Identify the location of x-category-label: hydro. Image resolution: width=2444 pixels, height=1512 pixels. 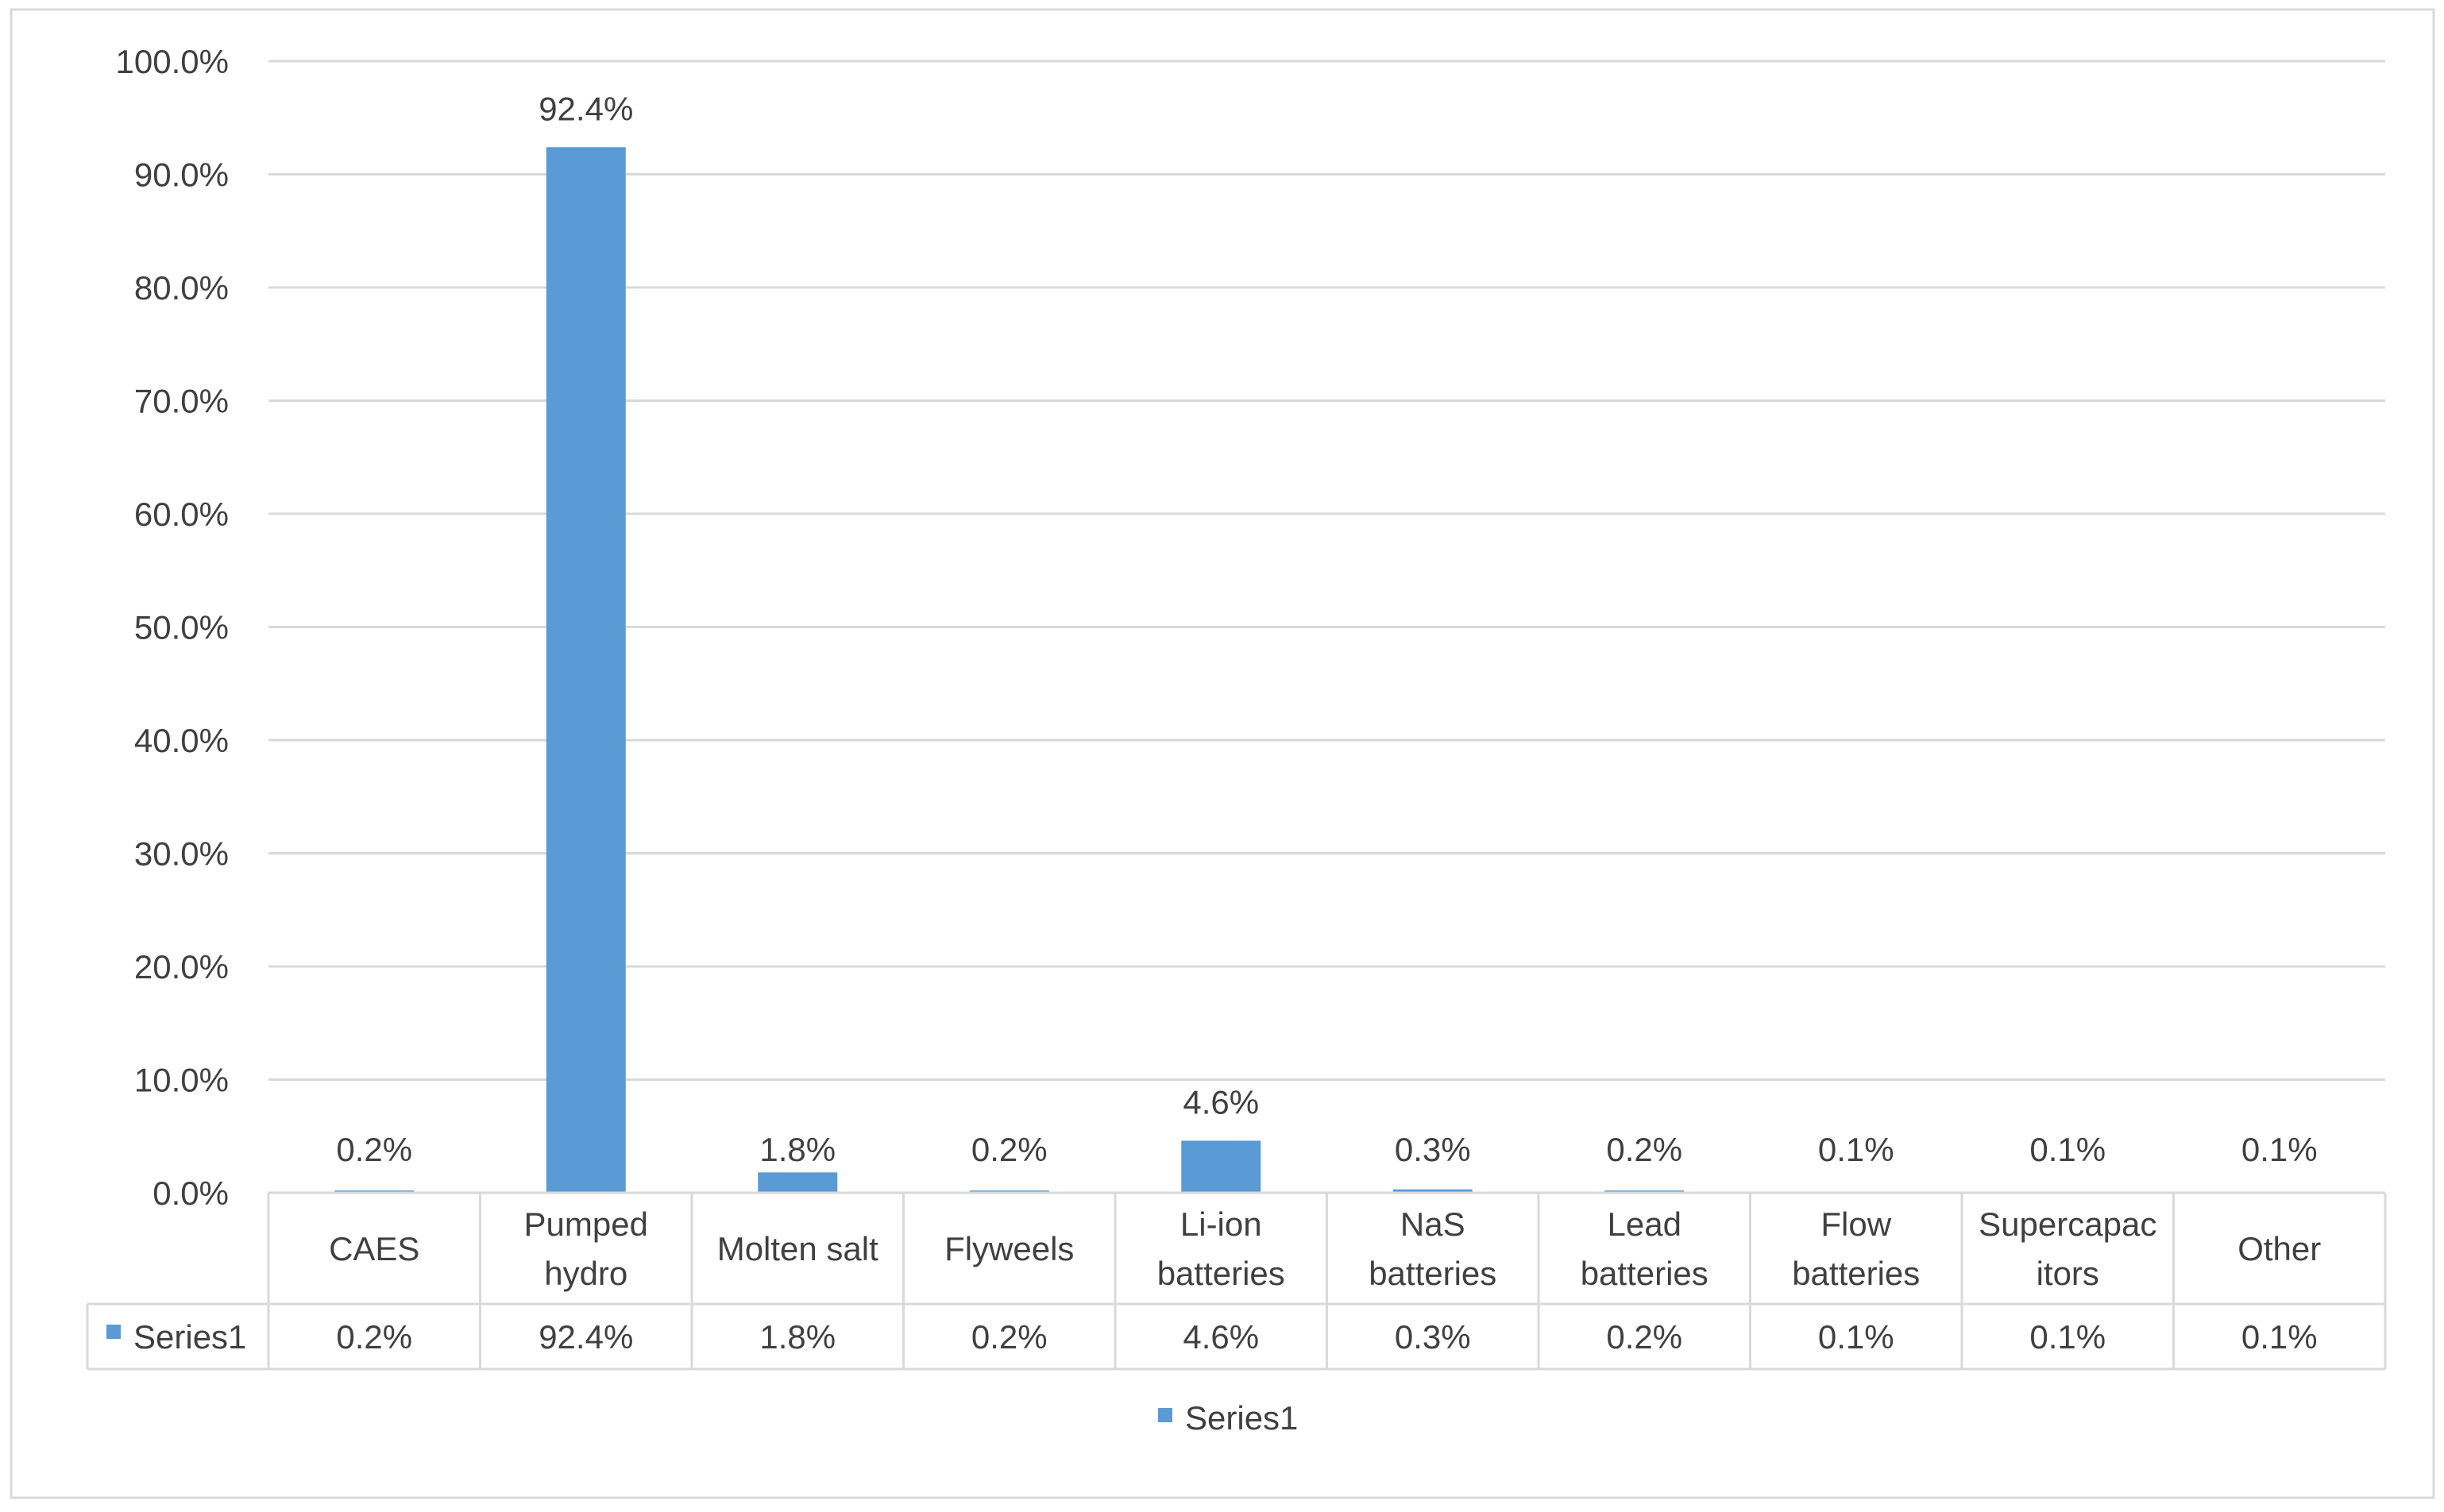
(586, 1273).